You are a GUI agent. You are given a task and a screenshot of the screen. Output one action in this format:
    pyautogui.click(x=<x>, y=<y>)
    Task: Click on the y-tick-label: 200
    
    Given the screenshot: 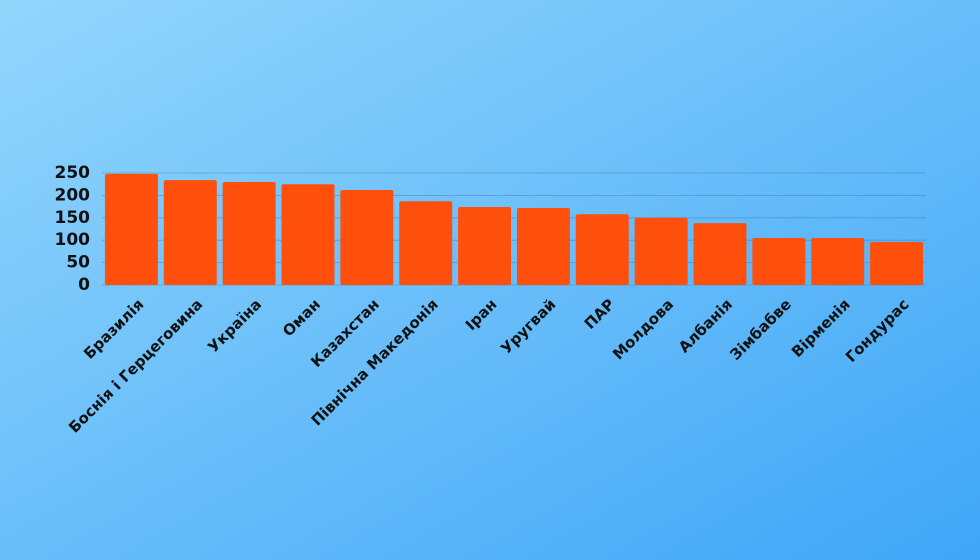 What is the action you would take?
    pyautogui.click(x=73, y=195)
    